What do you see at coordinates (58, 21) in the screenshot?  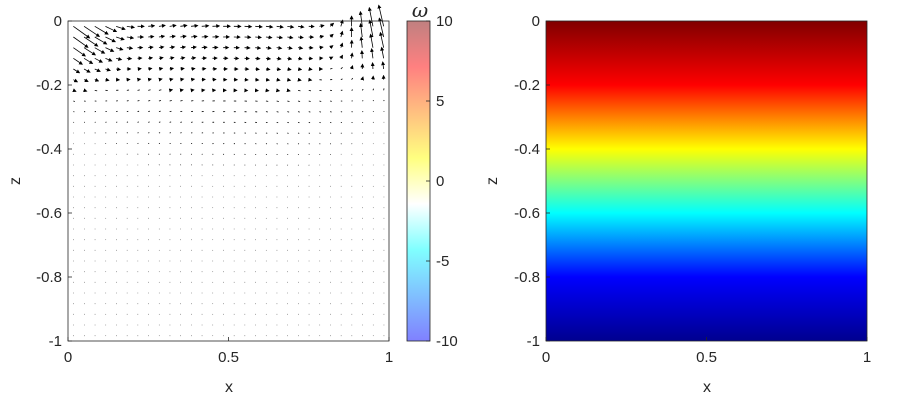 I see `y-tick-label: 0` at bounding box center [58, 21].